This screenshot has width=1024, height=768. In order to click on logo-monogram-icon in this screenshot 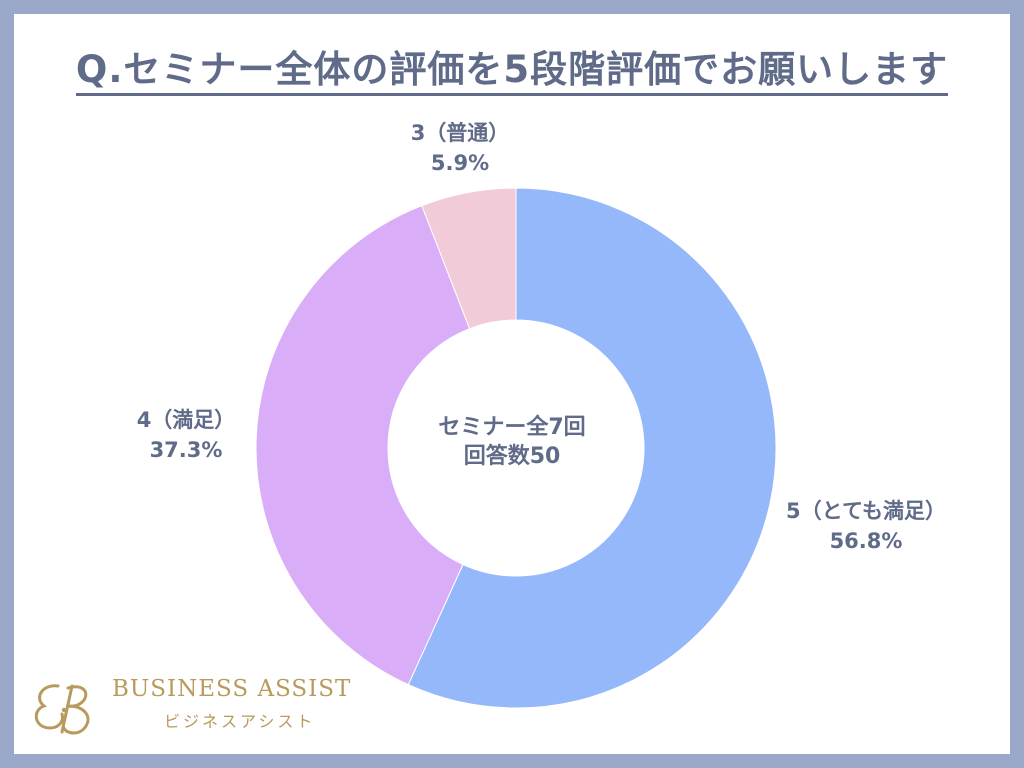, I will do `click(62, 709)`.